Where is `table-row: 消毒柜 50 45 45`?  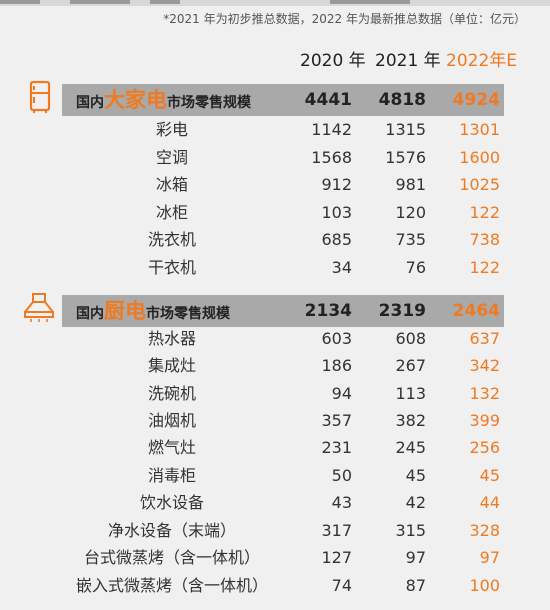
table-row: 消毒柜 50 45 45 is located at coordinates (275, 476).